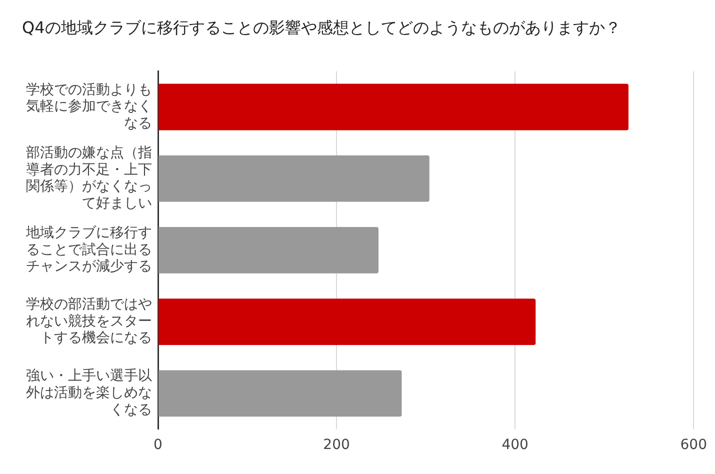  What do you see at coordinates (336, 445) in the screenshot?
I see `x-tick-label: 200` at bounding box center [336, 445].